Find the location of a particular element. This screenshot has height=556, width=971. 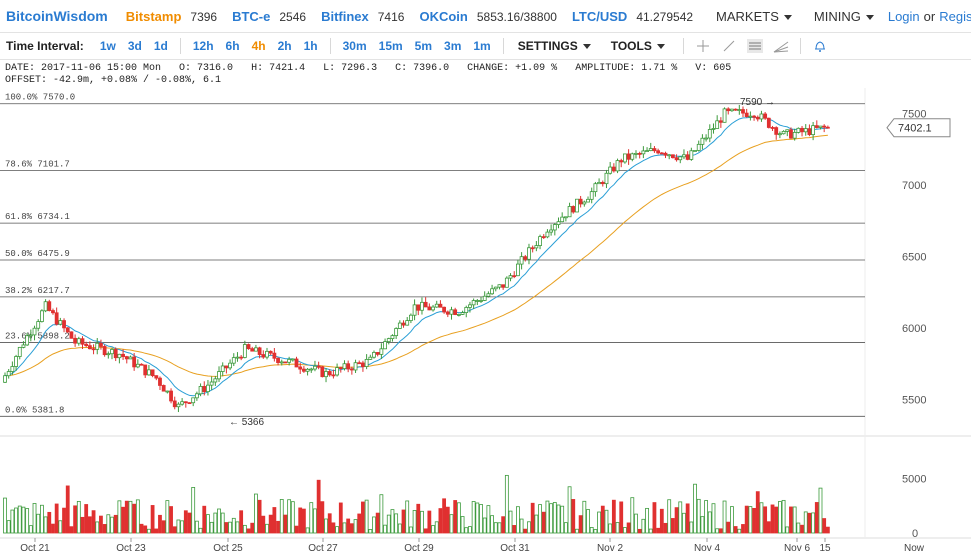

interval-1m: 1m is located at coordinates (482, 46).